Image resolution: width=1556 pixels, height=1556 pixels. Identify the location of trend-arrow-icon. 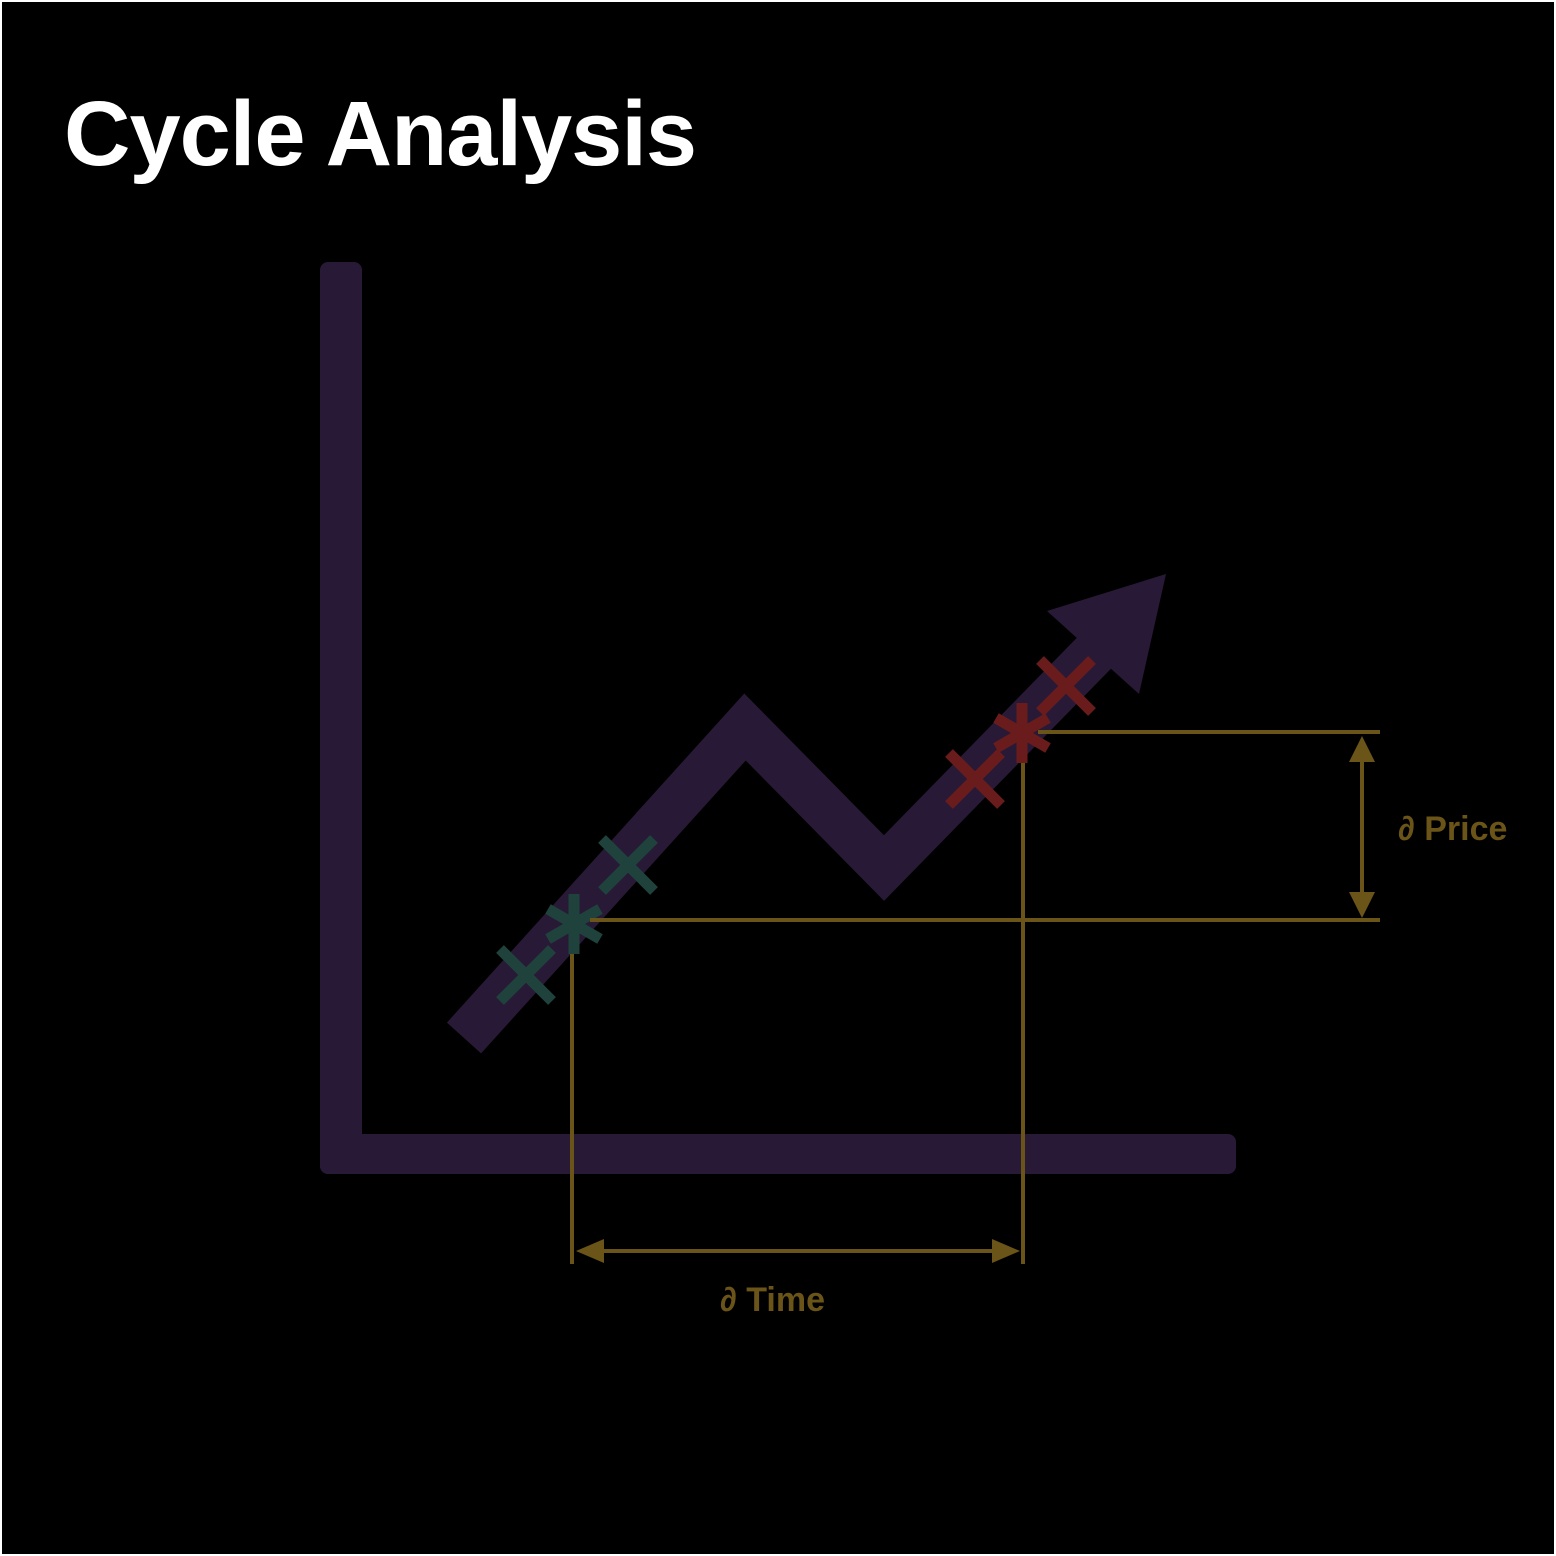
(806, 814).